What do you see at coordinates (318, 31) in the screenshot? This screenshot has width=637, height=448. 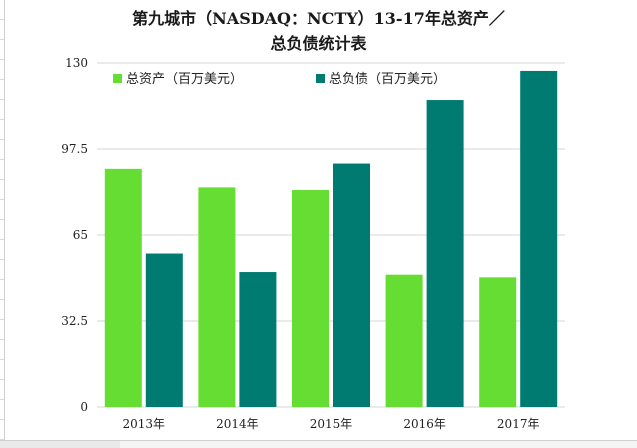 I see `chart-title: 第九城市（NASDAQ：NCTY）13-17年总资产／ 总负债统计表` at bounding box center [318, 31].